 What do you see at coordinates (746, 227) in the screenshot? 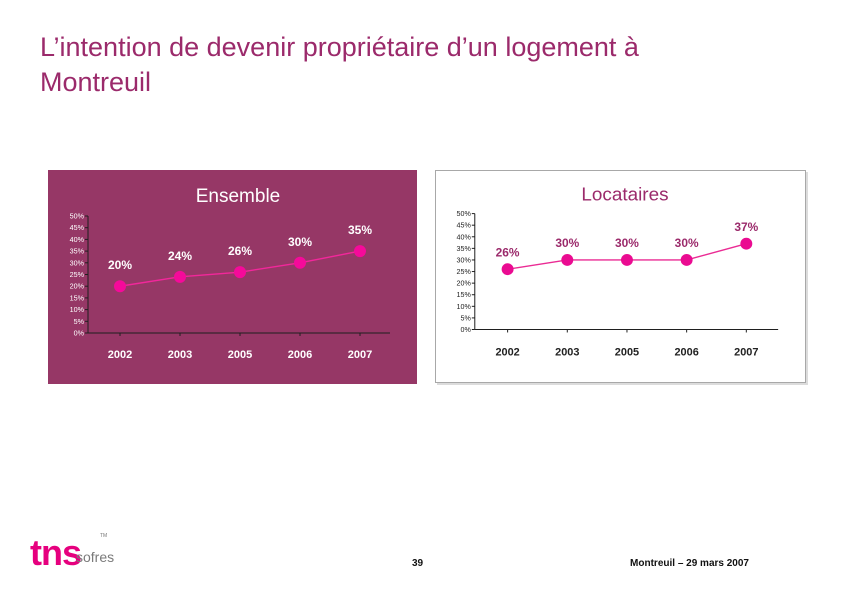
I see `locataires-data-label: 37%` at bounding box center [746, 227].